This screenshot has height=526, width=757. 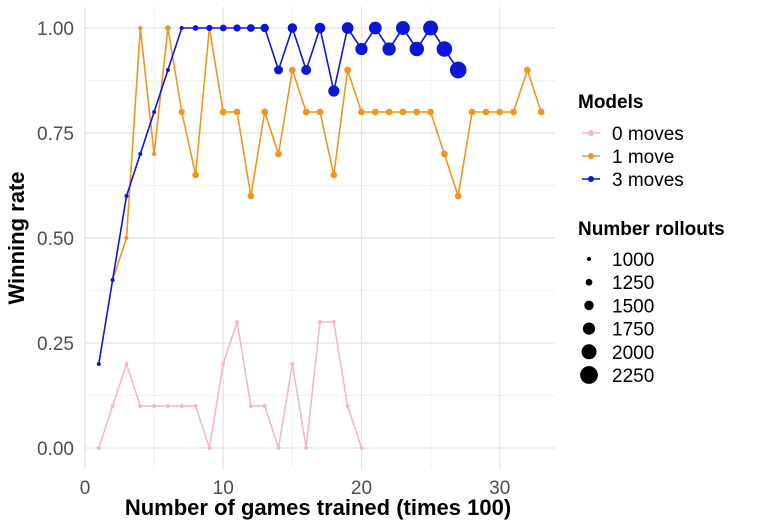 I want to click on x-tick-label: 30, so click(x=499, y=488).